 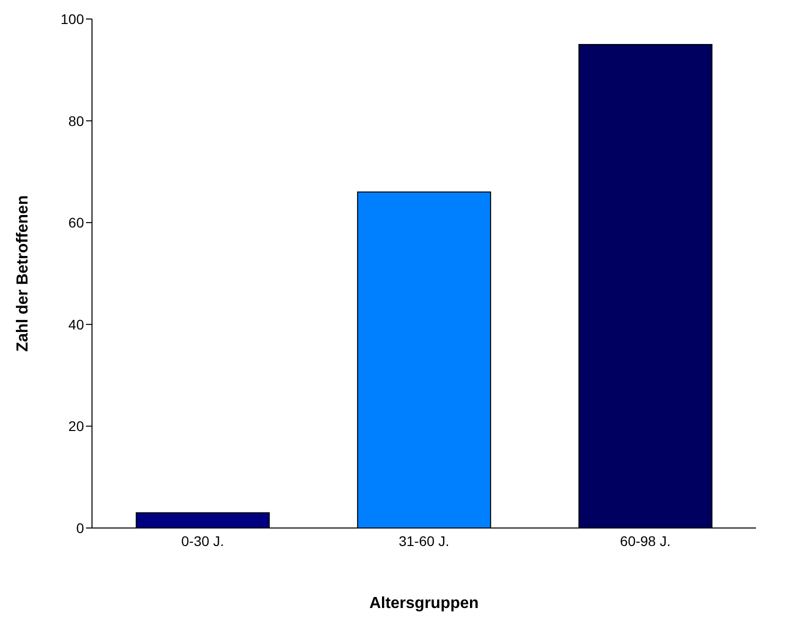 I want to click on y-tick-label: 100, so click(x=72, y=18).